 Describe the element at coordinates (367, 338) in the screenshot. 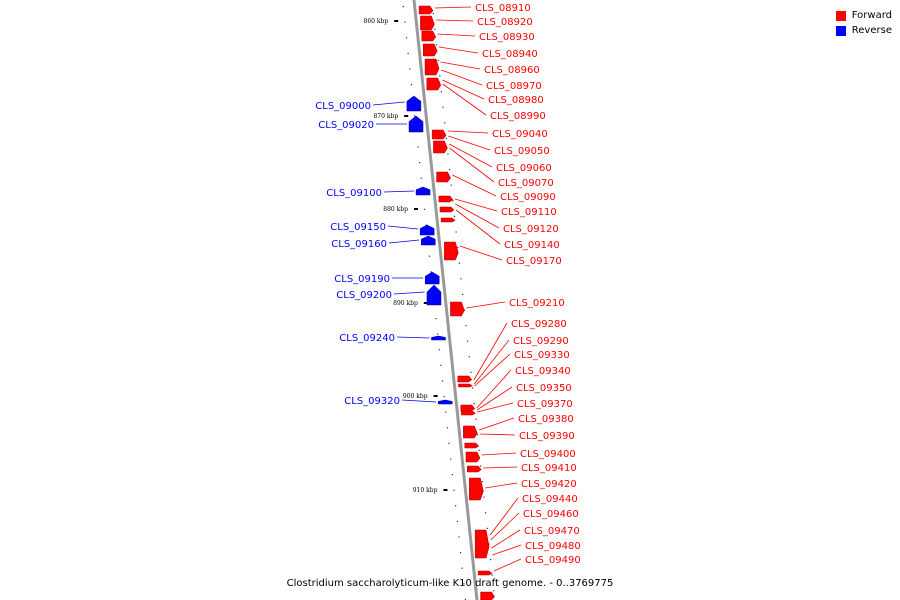

I see `reverse-gene-label: CLS_09240` at that location.